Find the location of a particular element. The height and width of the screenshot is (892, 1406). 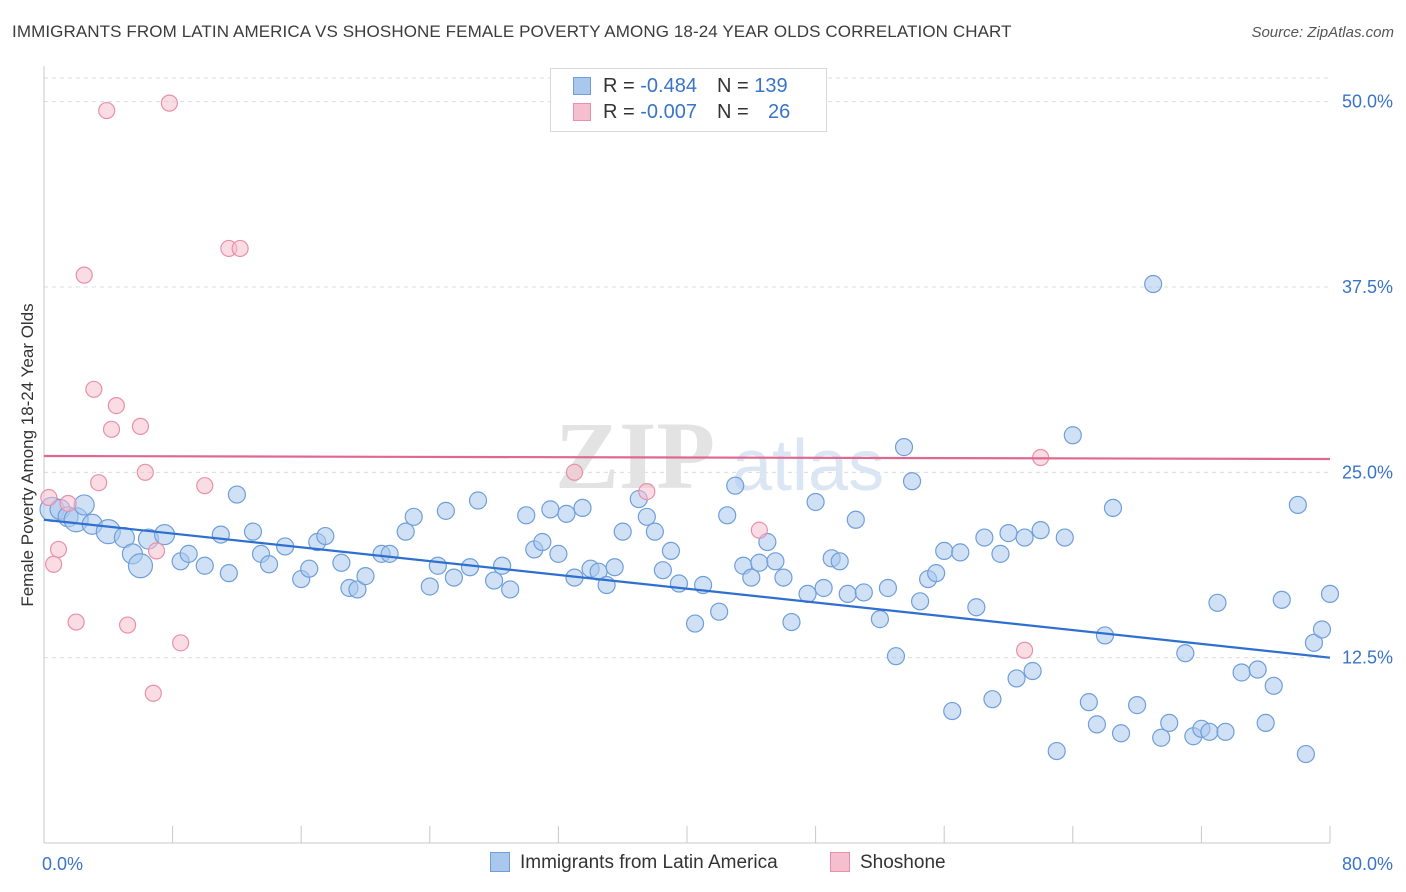

legend-item-latin-america: Immigrants from Latin America is located at coordinates (634, 863).